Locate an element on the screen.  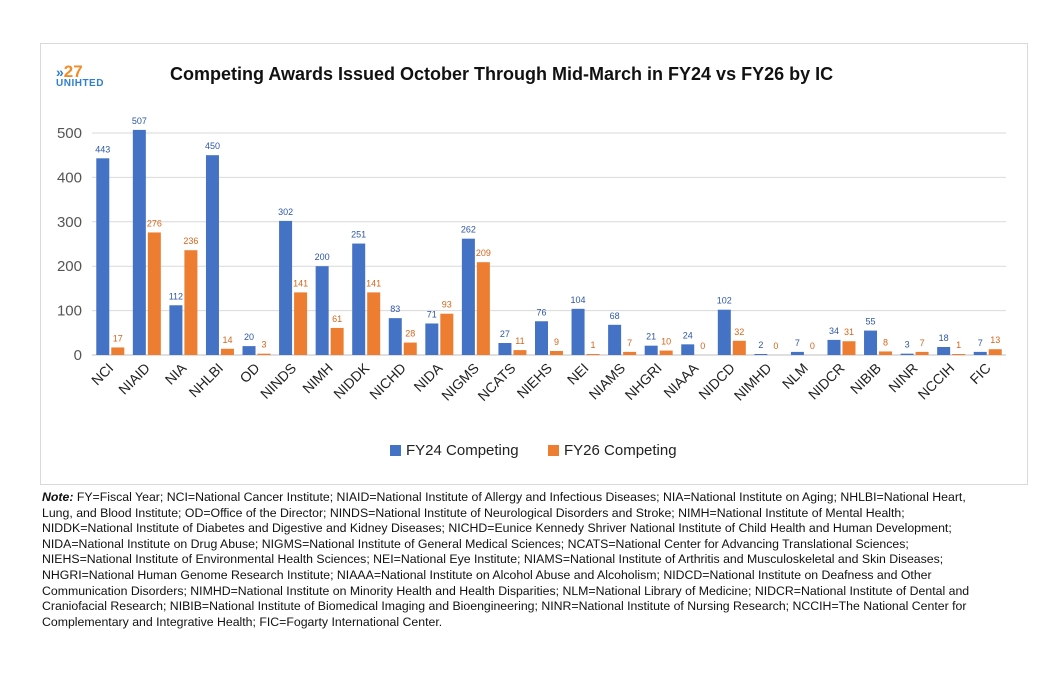
category-label: NIDDK is located at coordinates (351, 380).